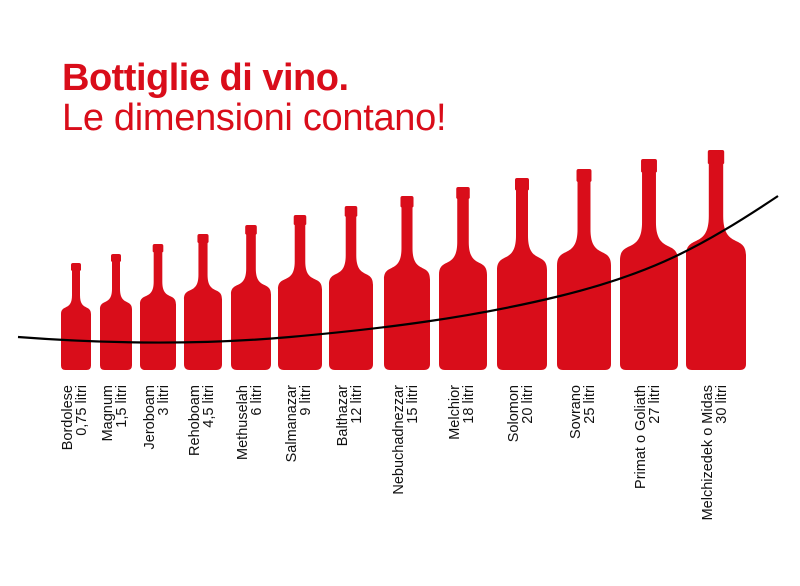  What do you see at coordinates (205, 78) in the screenshot?
I see `chart-title: Bottiglie di vino.` at bounding box center [205, 78].